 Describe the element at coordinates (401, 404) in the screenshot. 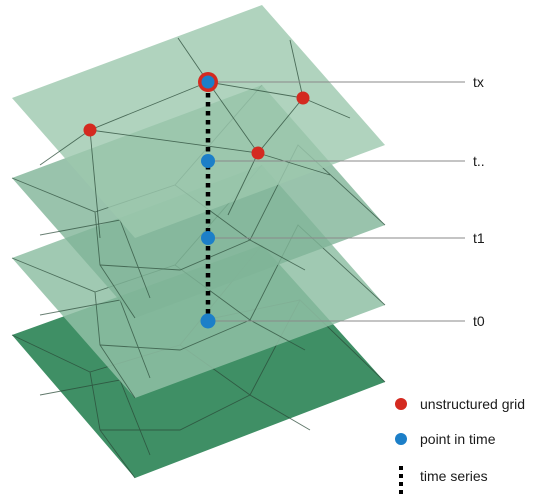

I see `legend-grid-node-icon` at that location.